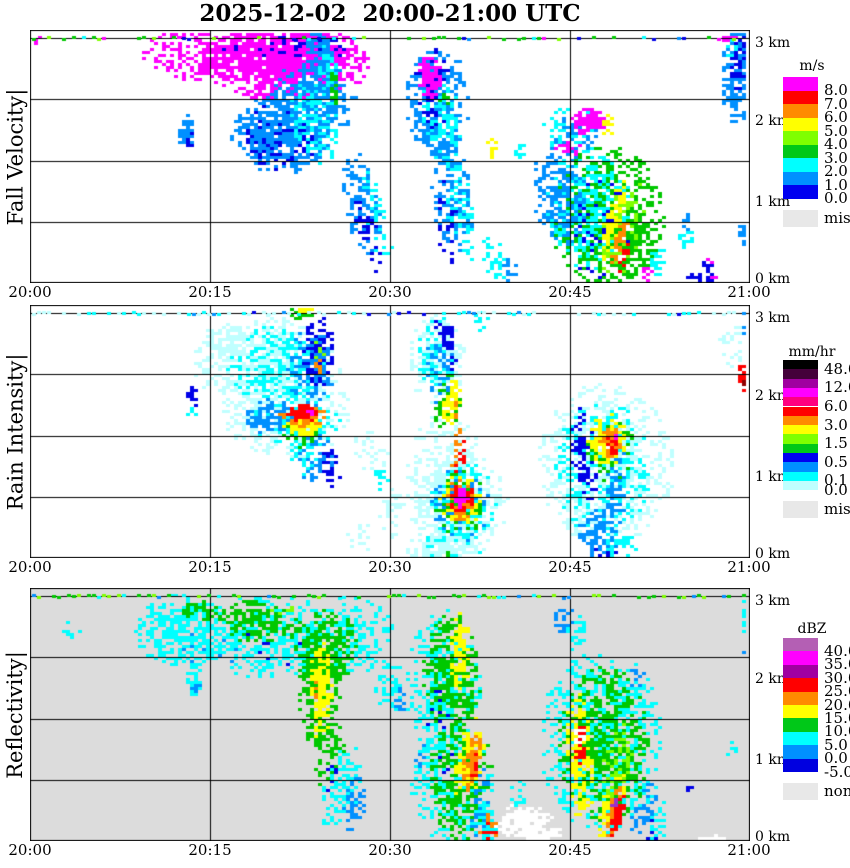 This screenshot has height=868, width=850. What do you see at coordinates (812, 66) in the screenshot?
I see `legend-title: m/s` at bounding box center [812, 66].